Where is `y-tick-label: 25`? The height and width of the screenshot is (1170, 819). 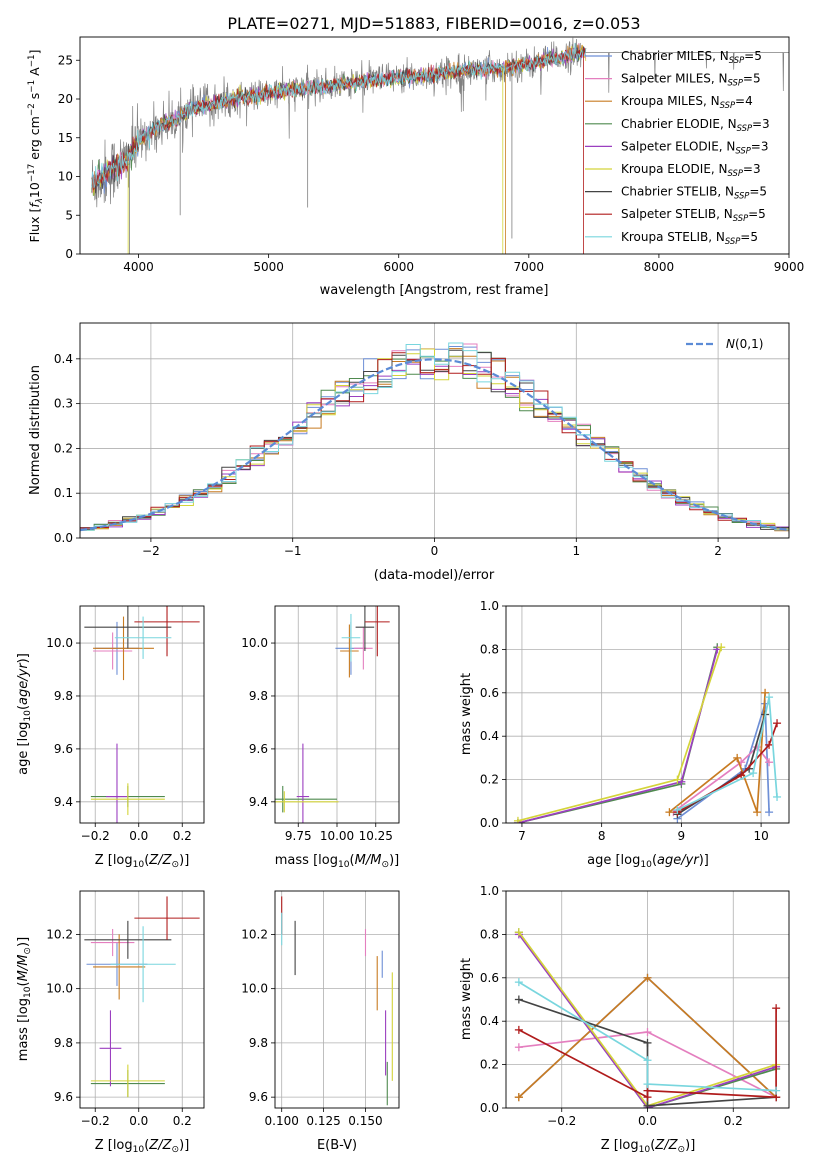
y-tick-label: 25 is located at coordinates (65, 60).